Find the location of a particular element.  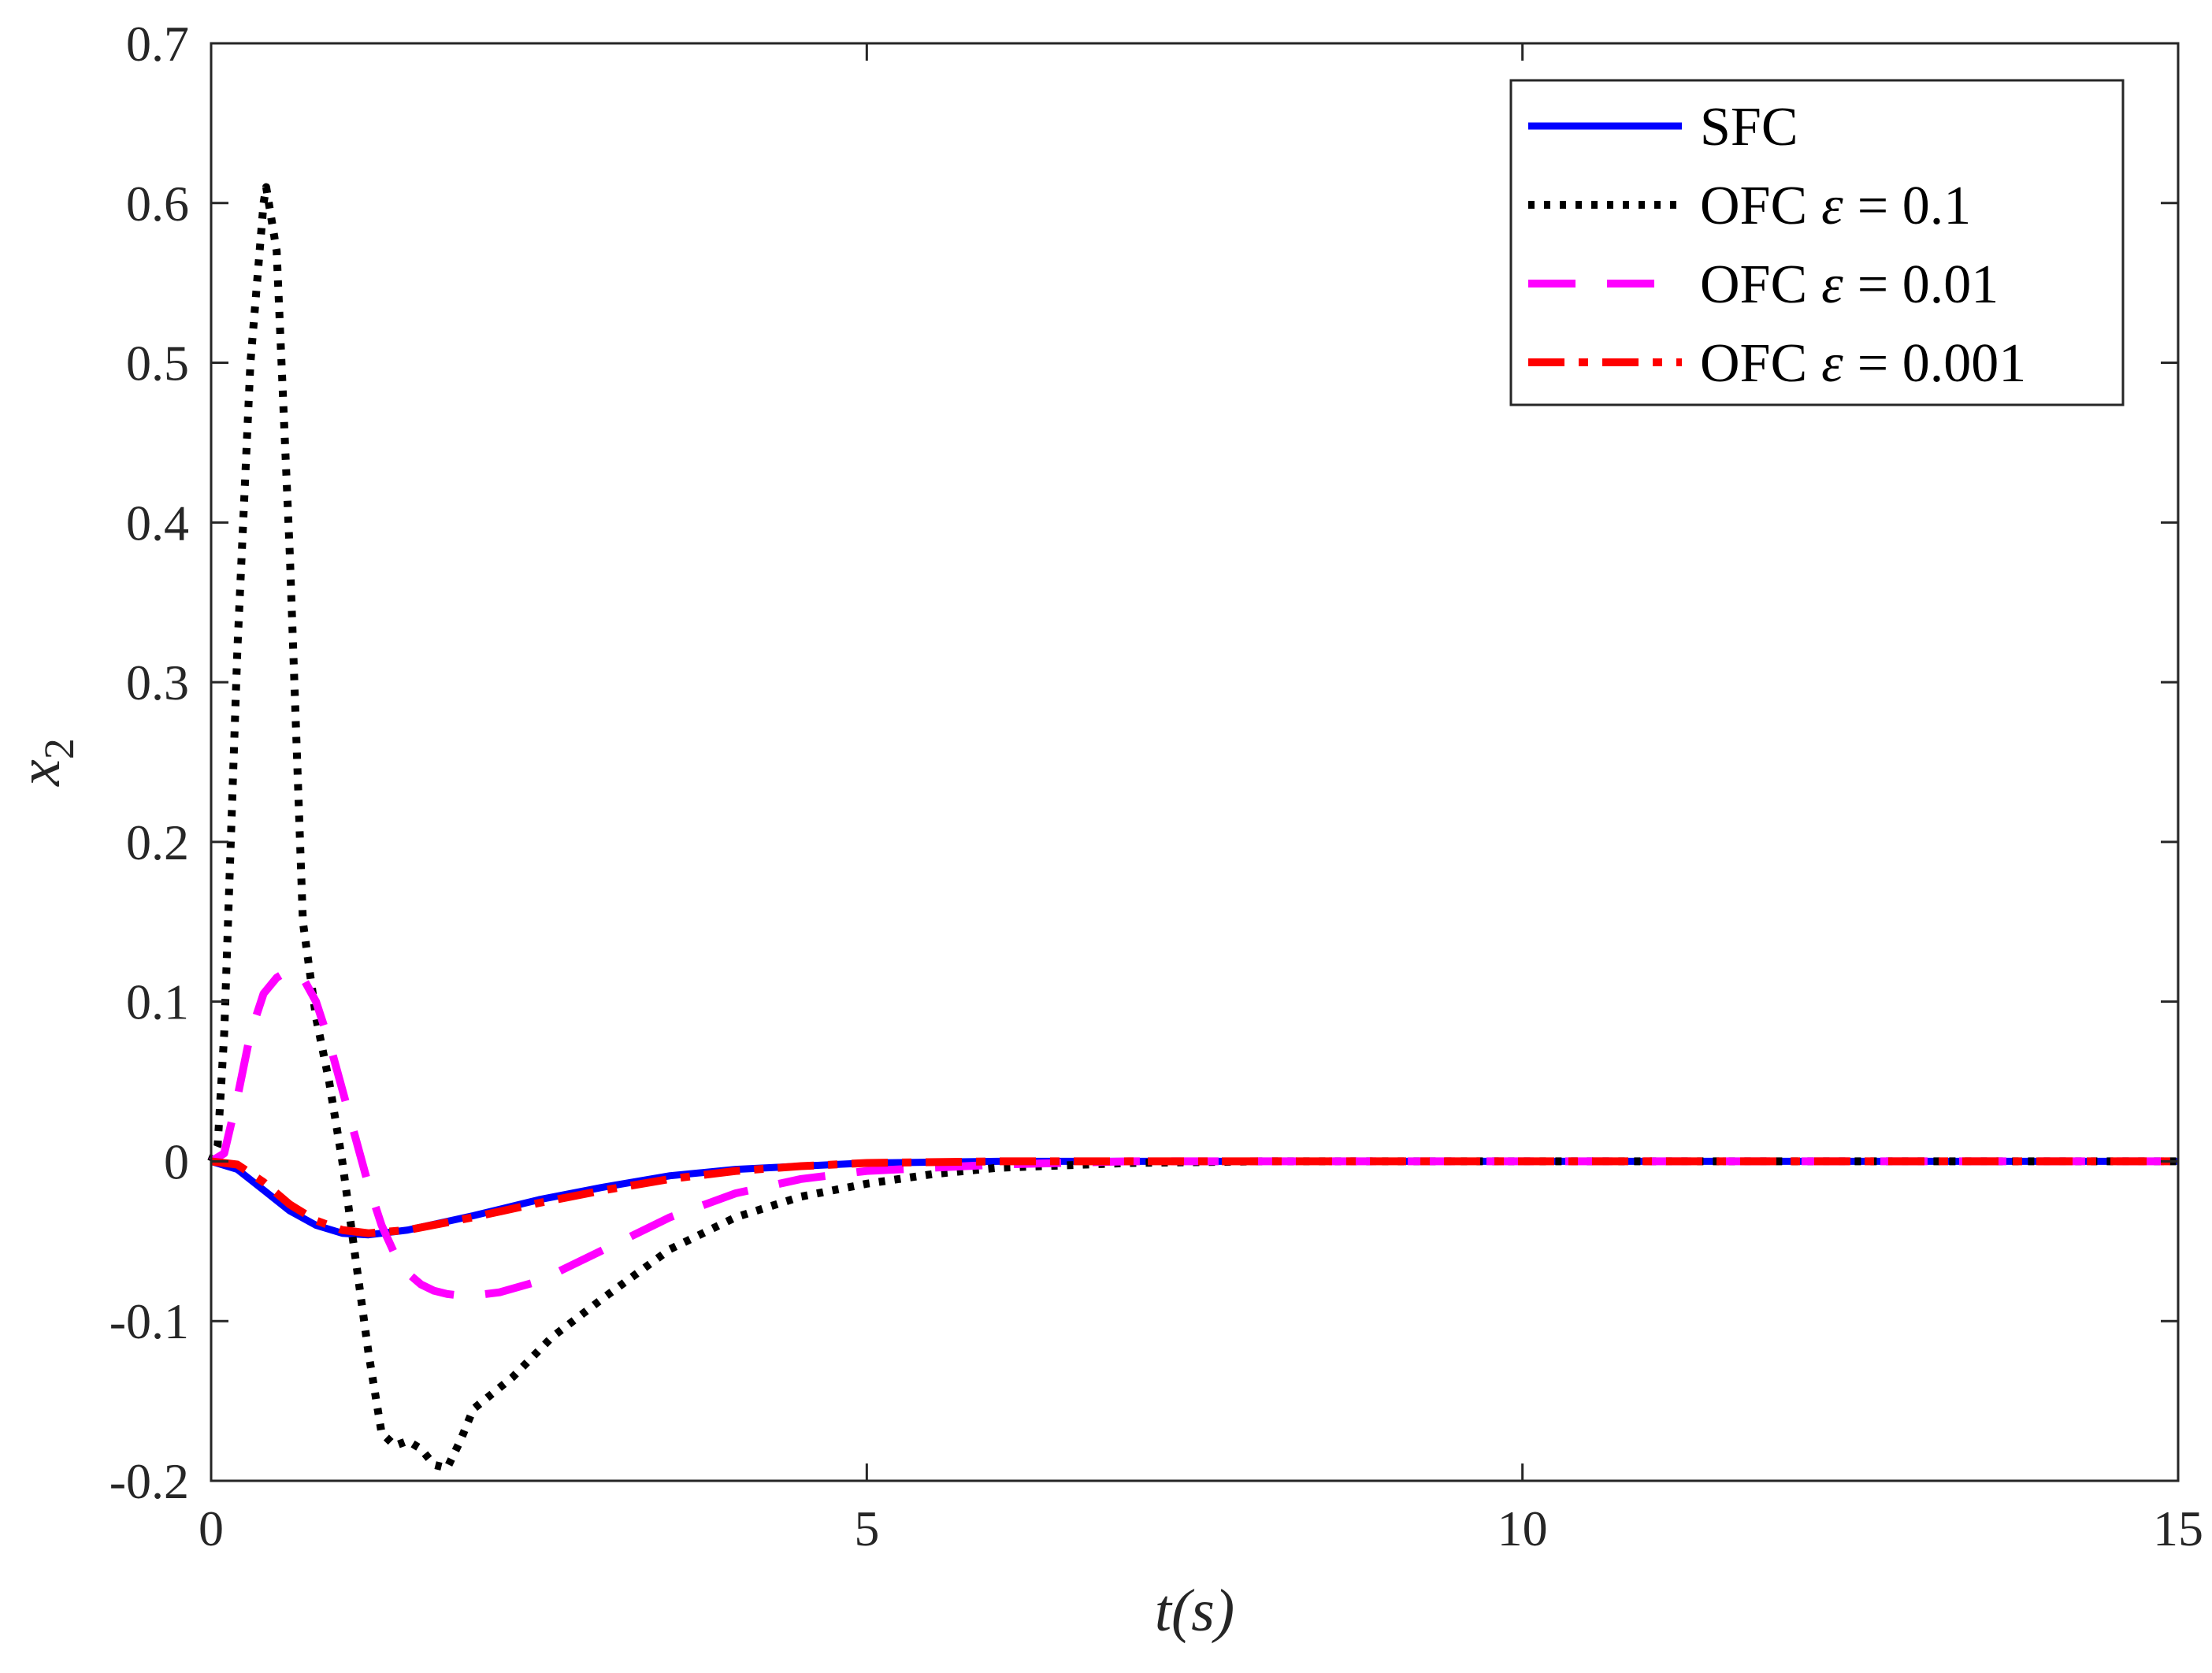

y-tick-label: 0 is located at coordinates (176, 1161).